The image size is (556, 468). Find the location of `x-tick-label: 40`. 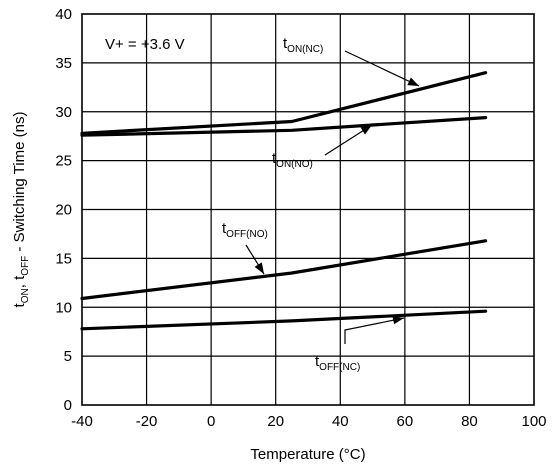

x-tick-label: 40 is located at coordinates (340, 421).